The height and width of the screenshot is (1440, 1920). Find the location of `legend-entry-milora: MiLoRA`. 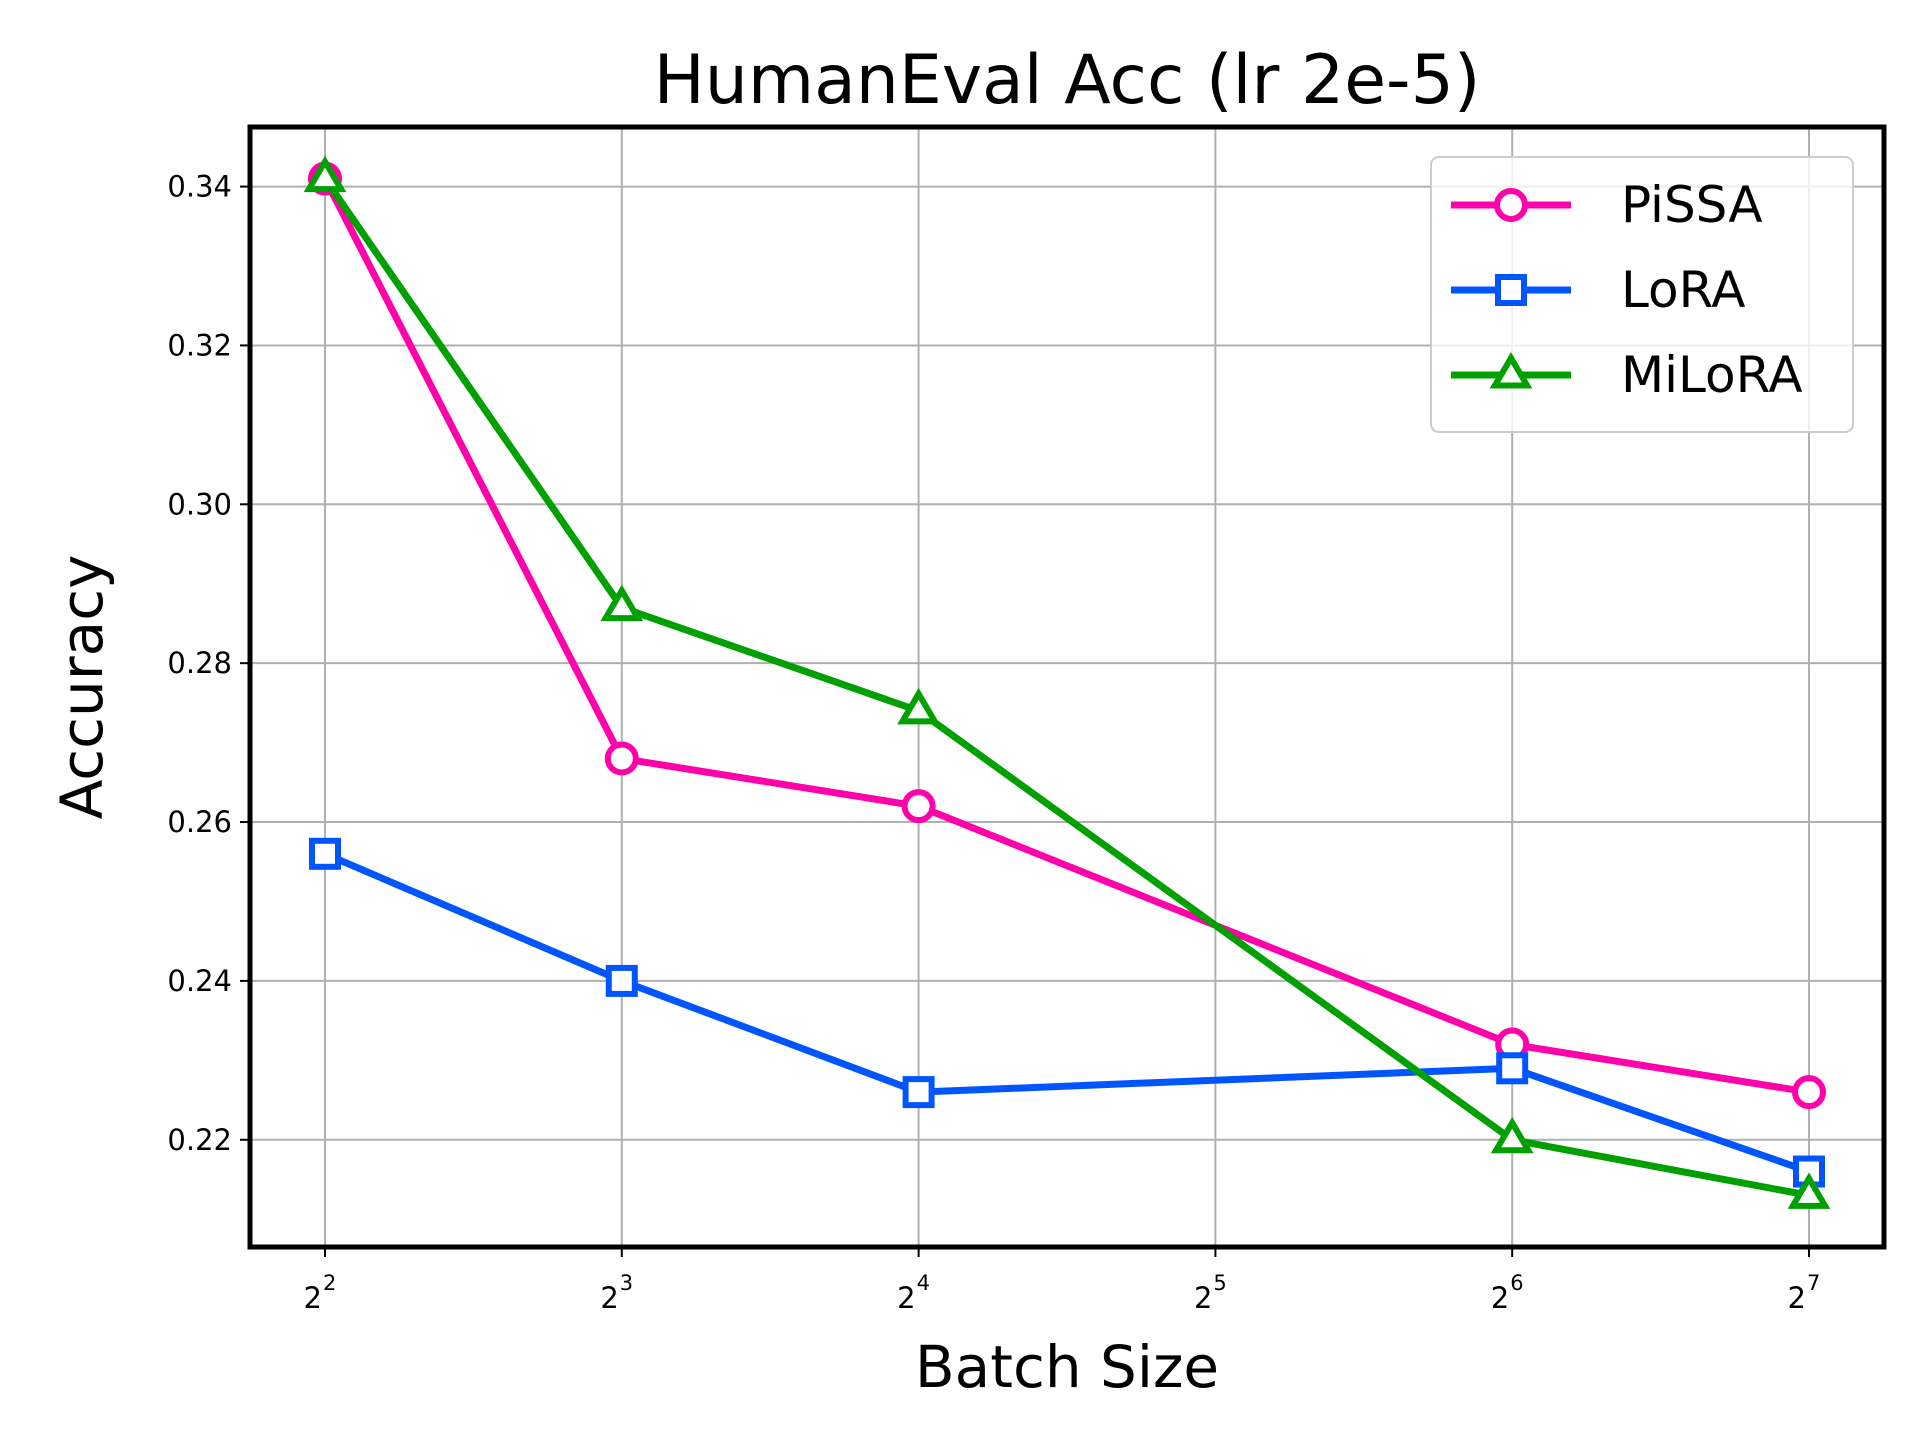

legend-entry-milora: MiLoRA is located at coordinates (1627, 375).